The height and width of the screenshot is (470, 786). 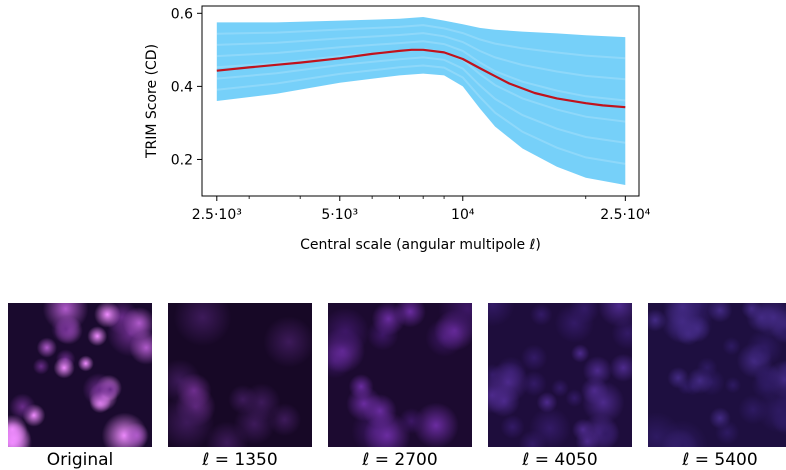 I want to click on multipole-value: = 4050, so click(x=563, y=460).